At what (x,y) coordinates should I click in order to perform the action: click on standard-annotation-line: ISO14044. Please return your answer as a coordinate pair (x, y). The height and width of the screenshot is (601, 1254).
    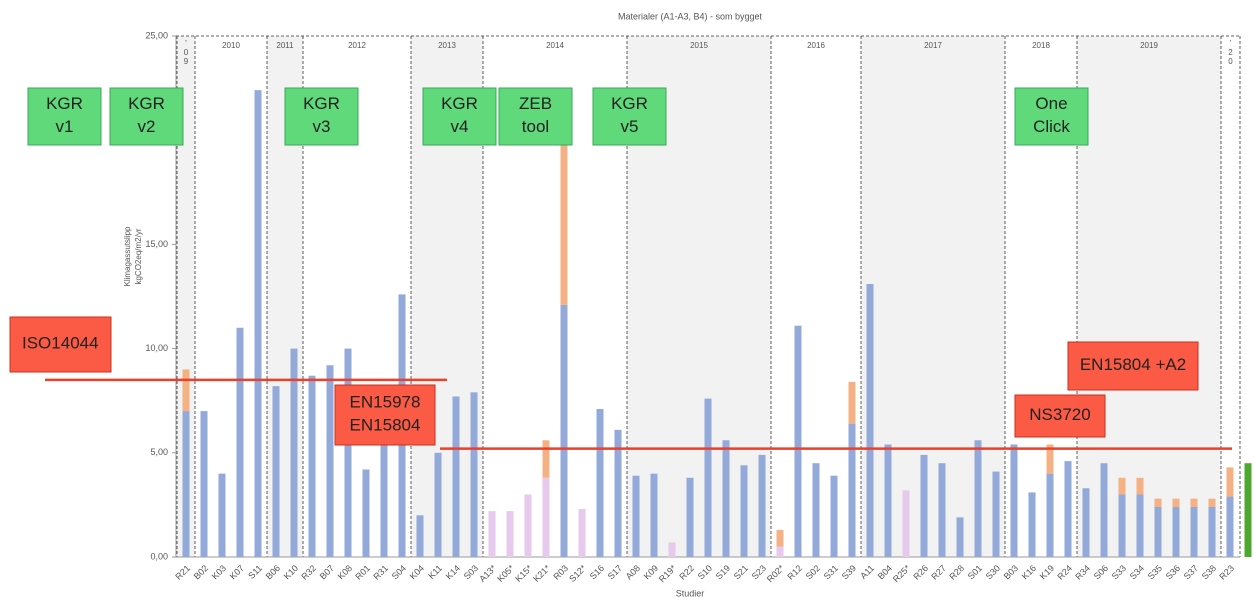
    Looking at the image, I should click on (60, 343).